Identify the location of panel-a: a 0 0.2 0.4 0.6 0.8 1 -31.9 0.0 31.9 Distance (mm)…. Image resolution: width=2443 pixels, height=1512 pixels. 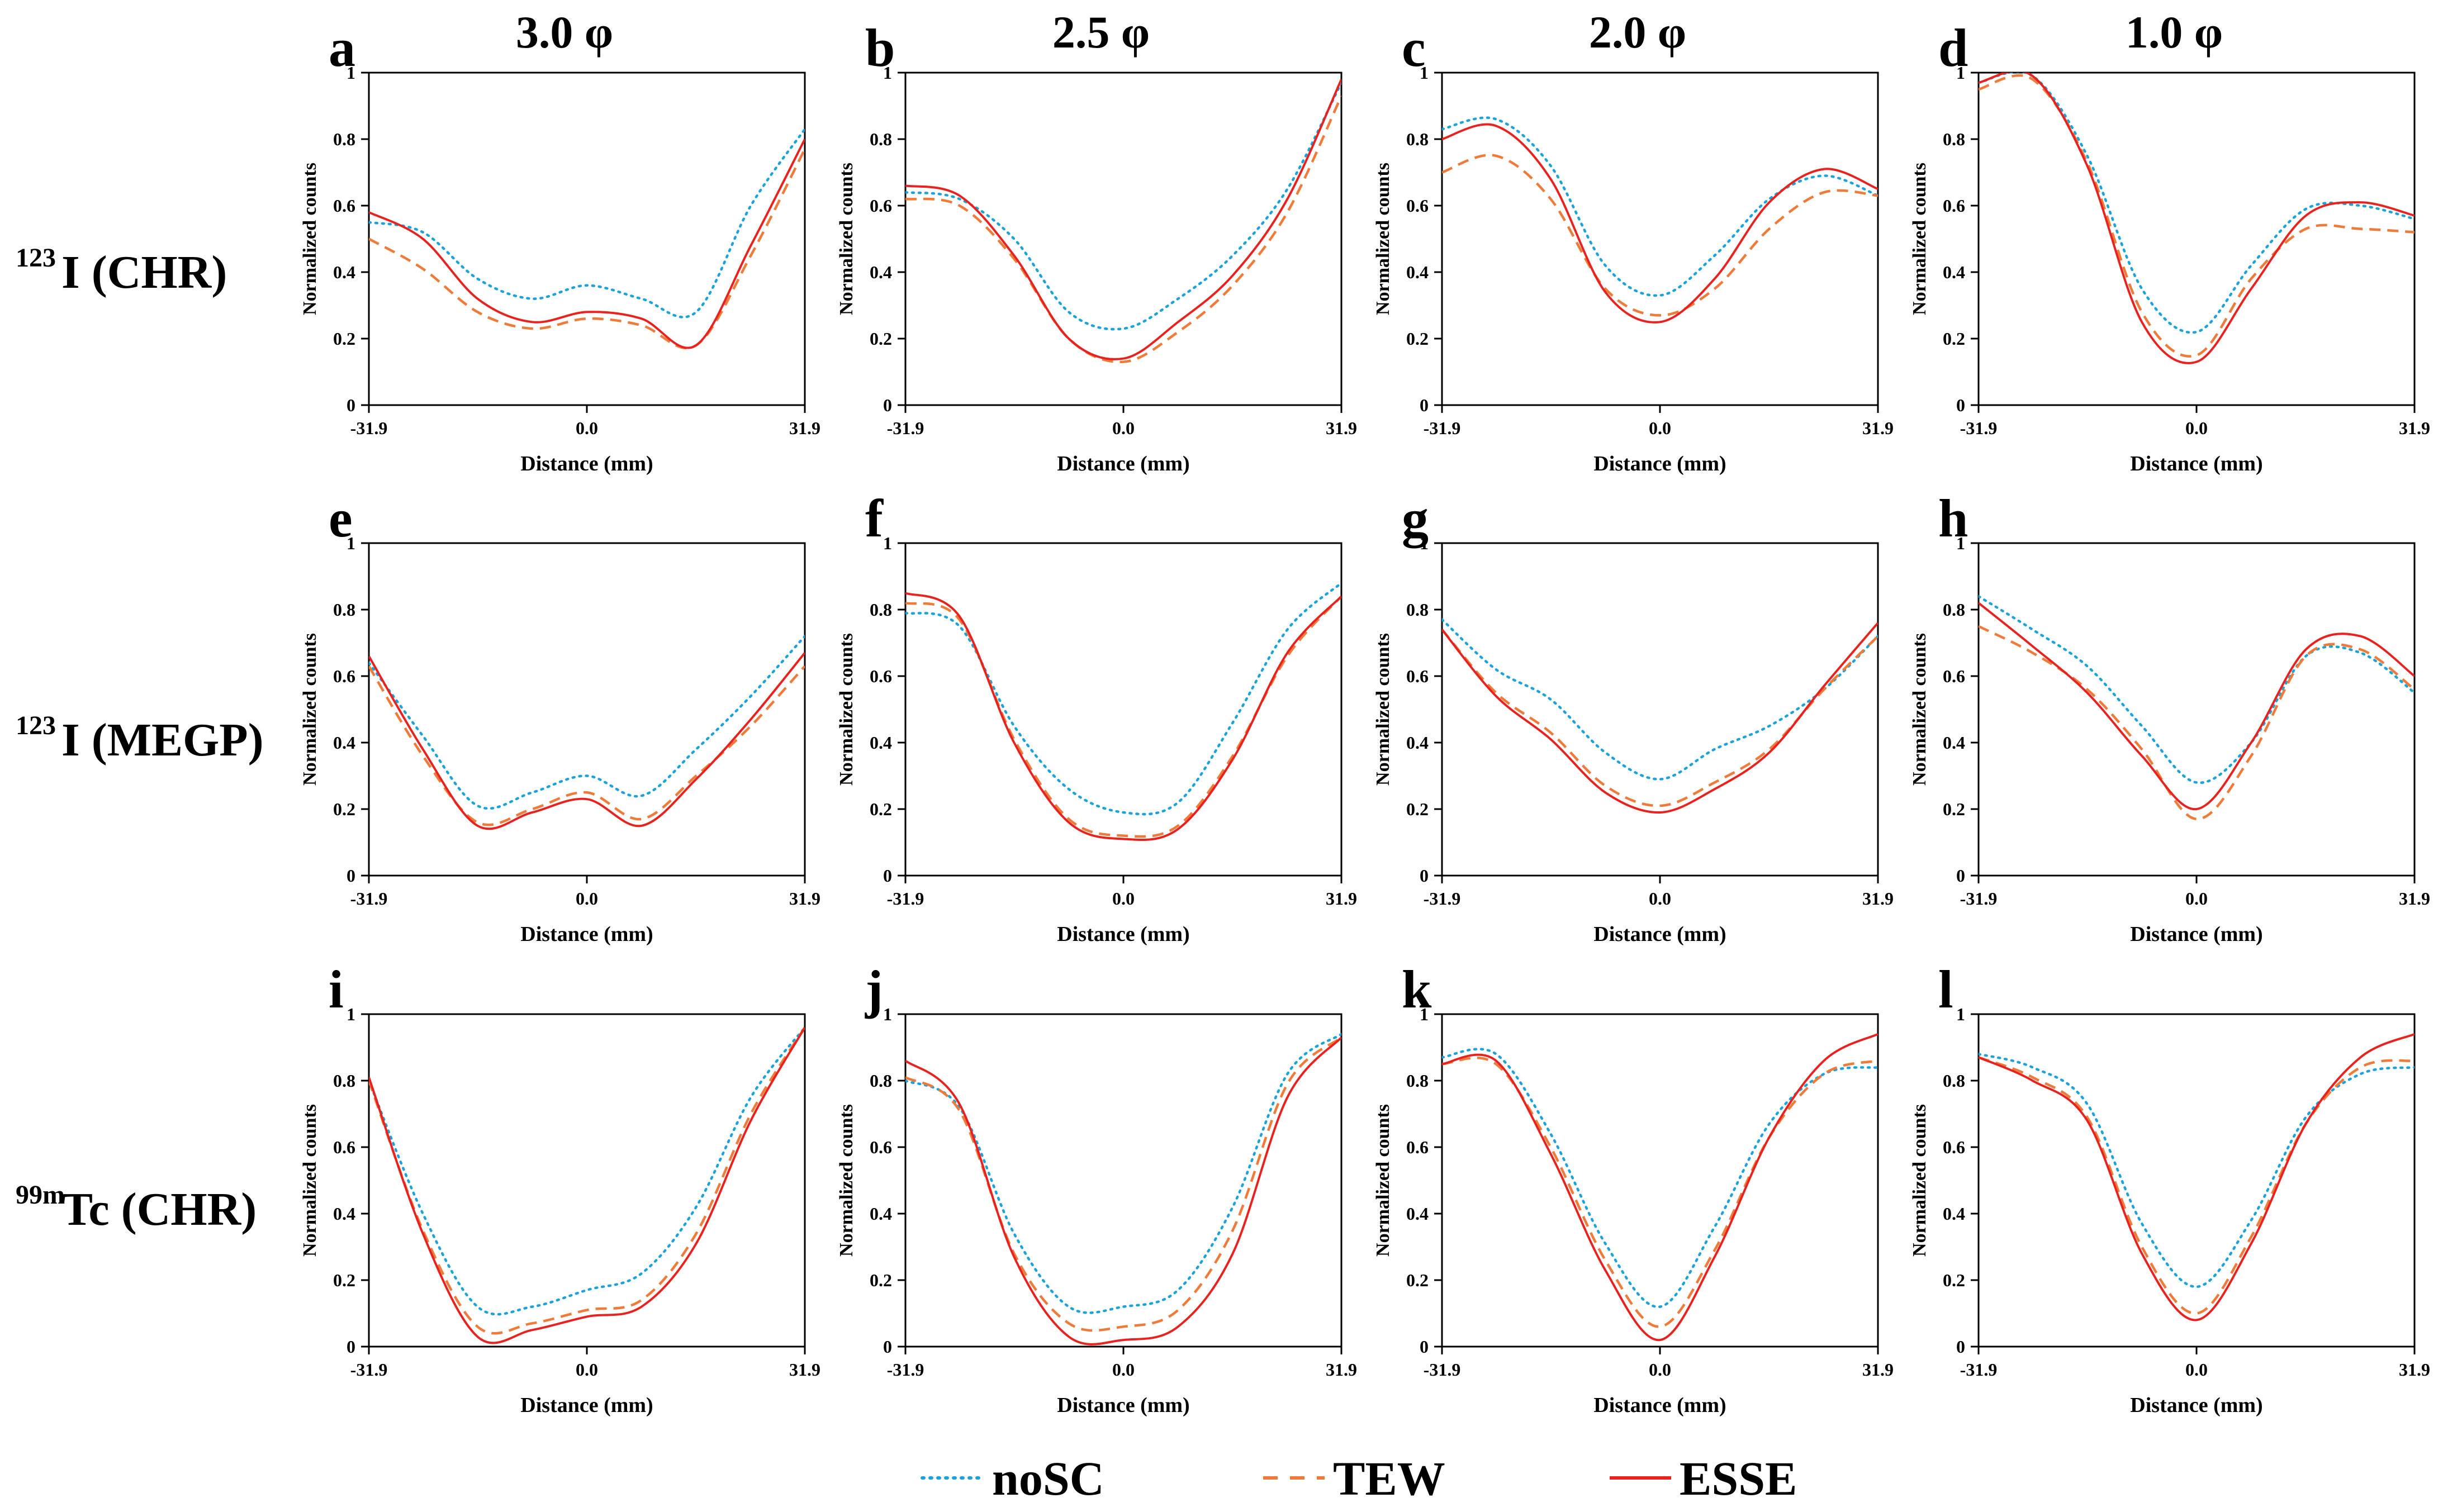
(560, 247).